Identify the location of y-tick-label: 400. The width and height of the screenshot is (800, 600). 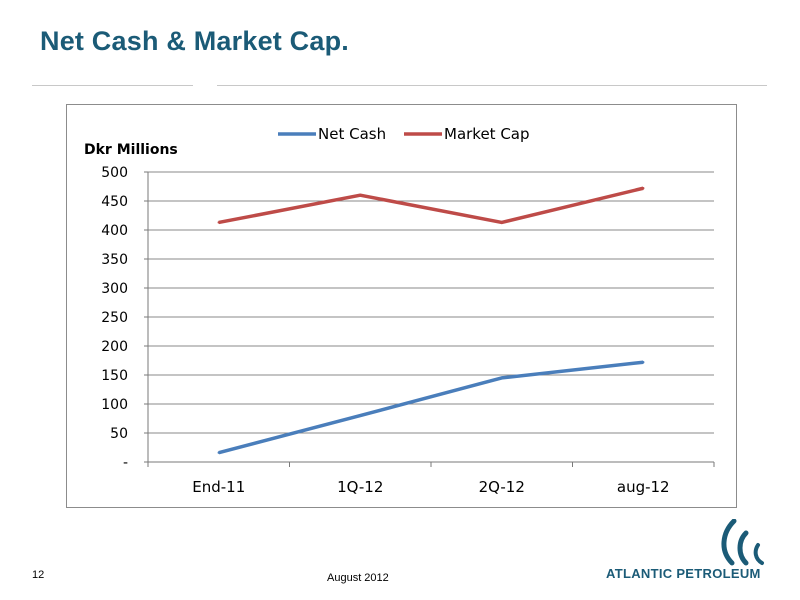
(114, 231).